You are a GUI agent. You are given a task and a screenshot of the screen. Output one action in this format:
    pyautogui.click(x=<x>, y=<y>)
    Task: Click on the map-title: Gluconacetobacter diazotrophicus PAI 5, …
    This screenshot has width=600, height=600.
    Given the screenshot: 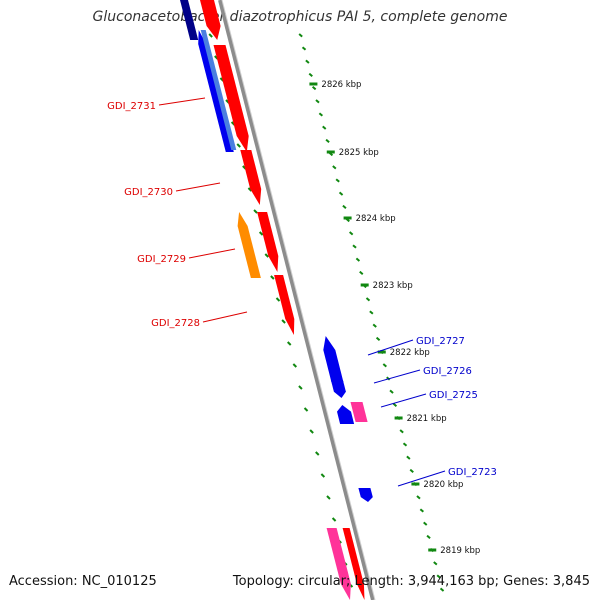 What is the action you would take?
    pyautogui.click(x=300, y=17)
    